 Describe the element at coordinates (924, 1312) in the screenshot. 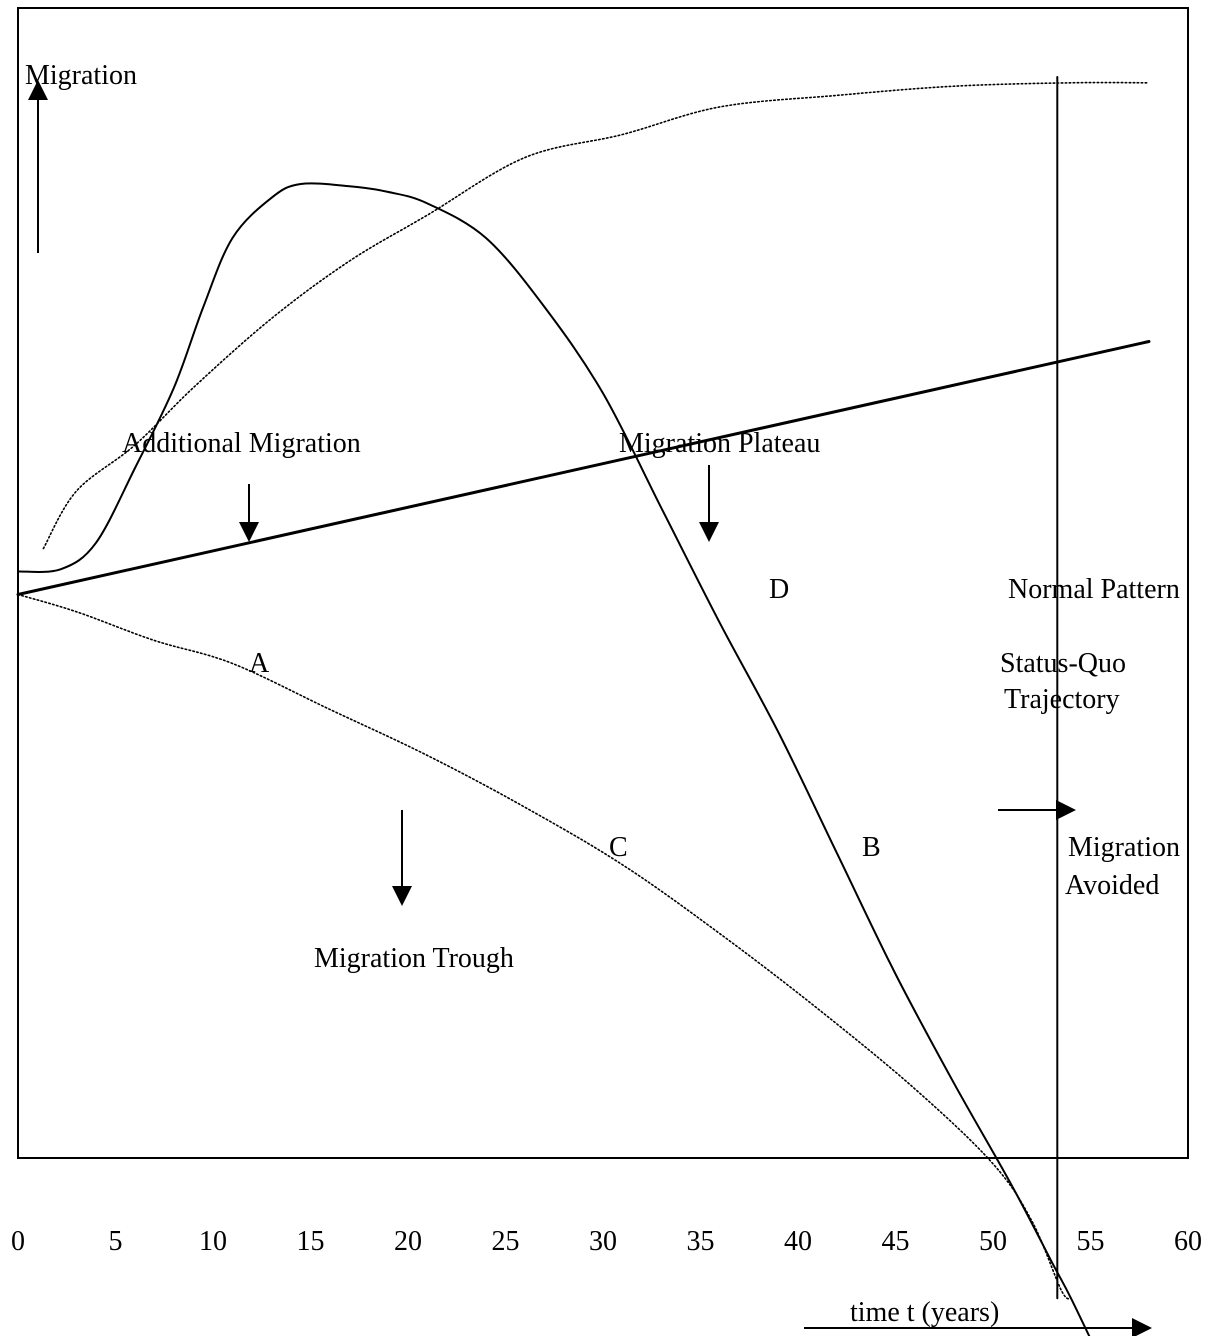

I see `x-axis-label: time t (years)` at that location.